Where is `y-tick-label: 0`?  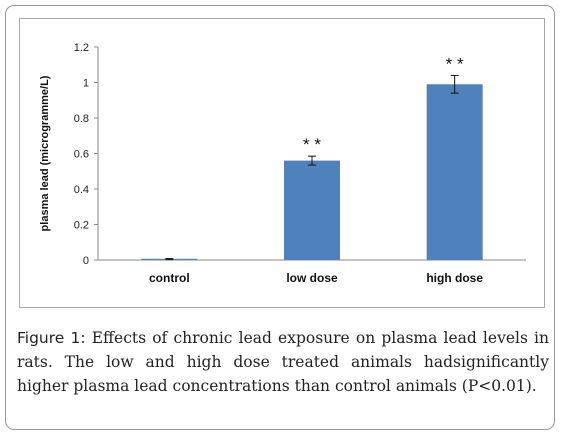 y-tick-label: 0 is located at coordinates (86, 261).